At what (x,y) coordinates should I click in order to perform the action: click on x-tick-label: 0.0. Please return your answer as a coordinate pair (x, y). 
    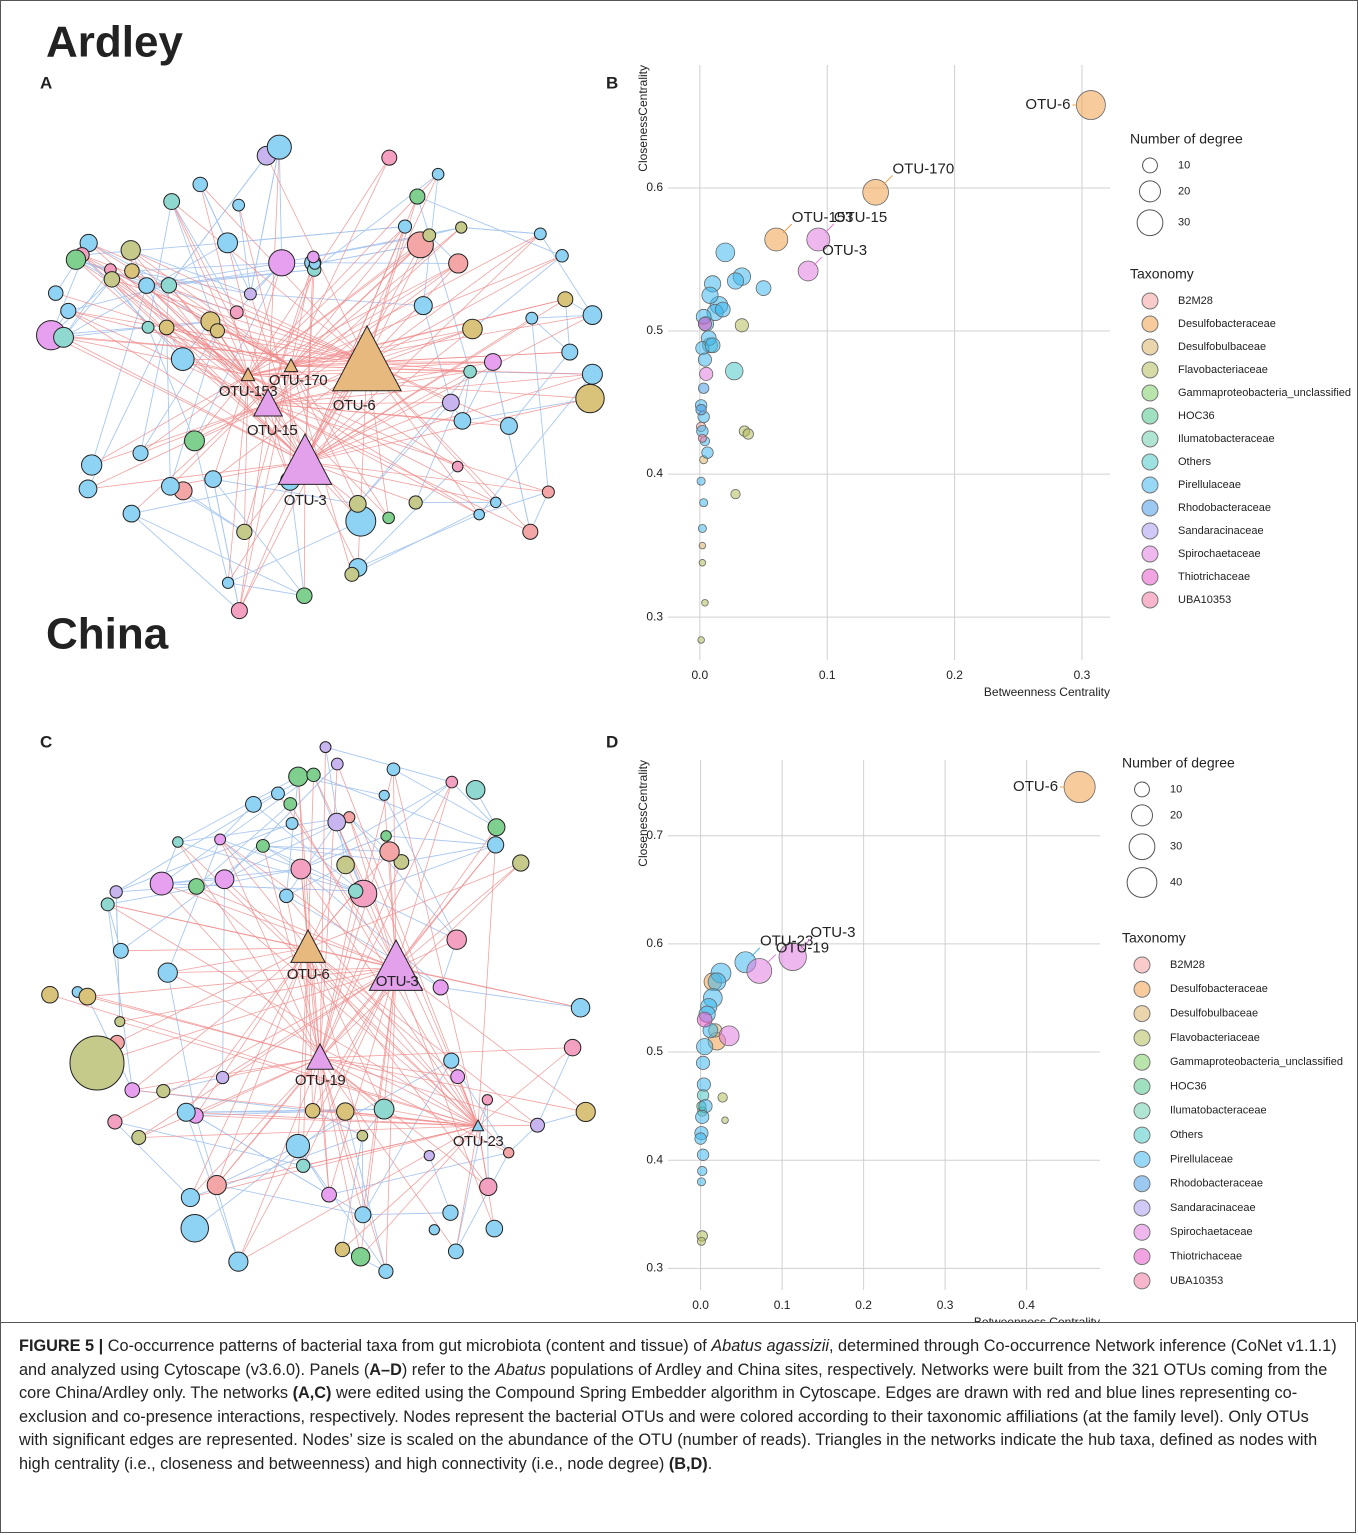
    Looking at the image, I should click on (700, 1305).